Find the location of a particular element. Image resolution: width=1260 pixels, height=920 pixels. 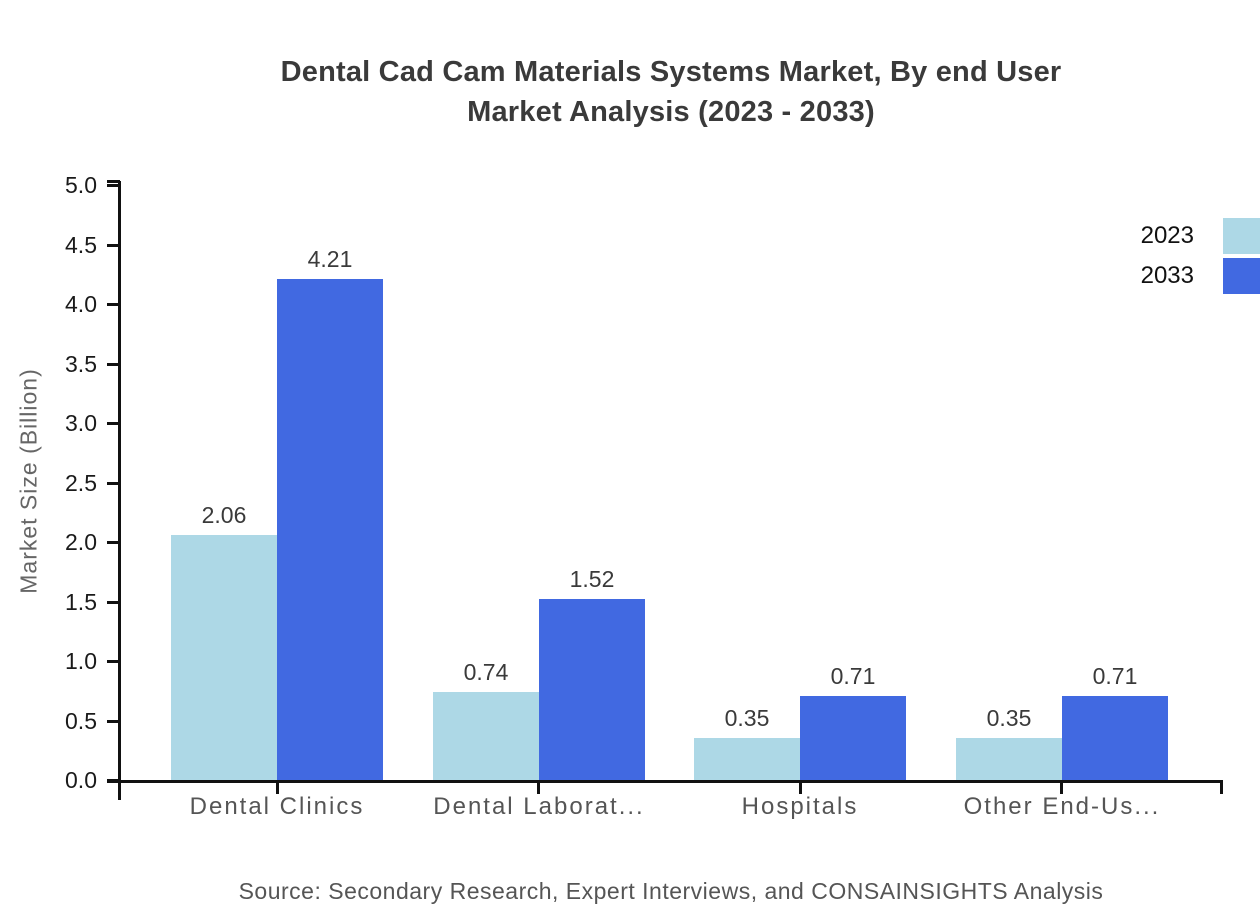

y-axis-line is located at coordinates (119, 490).